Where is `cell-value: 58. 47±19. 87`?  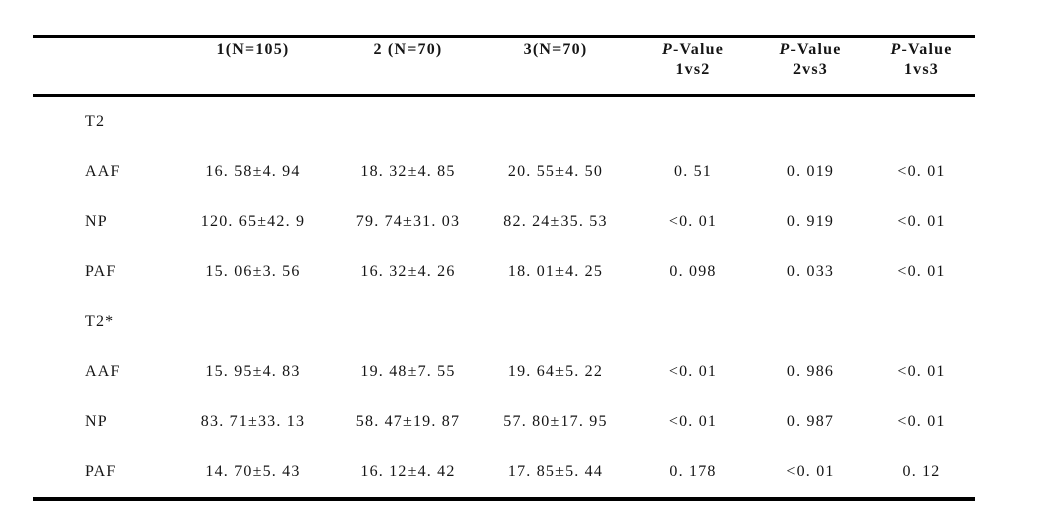 cell-value: 58. 47±19. 87 is located at coordinates (408, 421).